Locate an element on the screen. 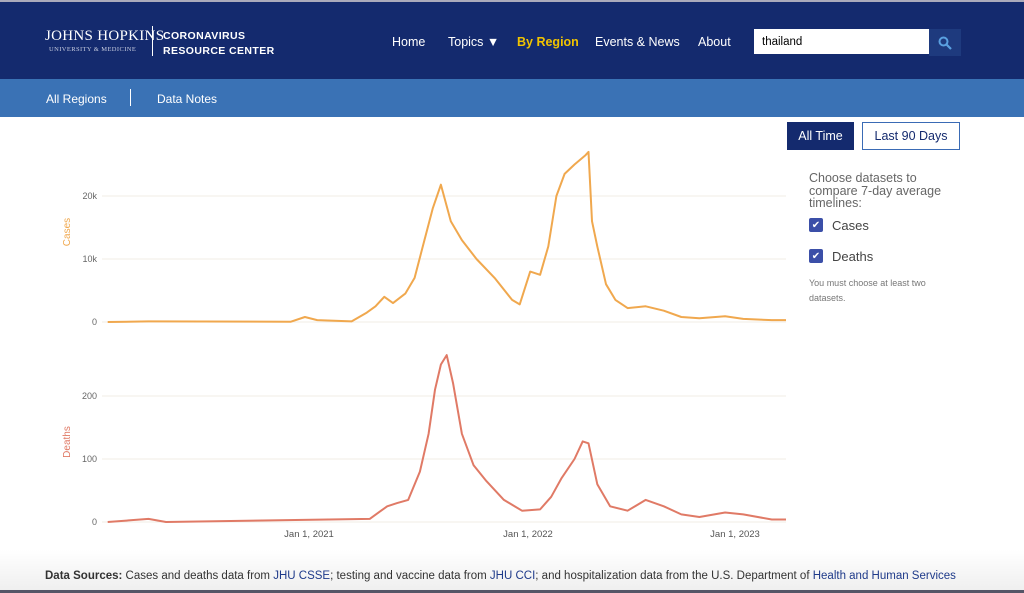  subnav-divider is located at coordinates (130, 97).